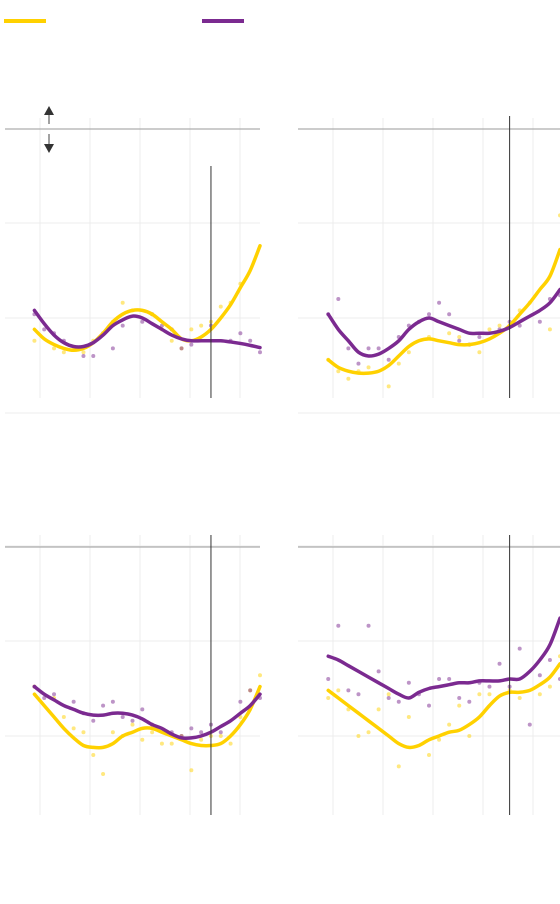 The image size is (560, 904). What do you see at coordinates (223, 21) in the screenshot?
I see `legend-swatch-series-b` at bounding box center [223, 21].